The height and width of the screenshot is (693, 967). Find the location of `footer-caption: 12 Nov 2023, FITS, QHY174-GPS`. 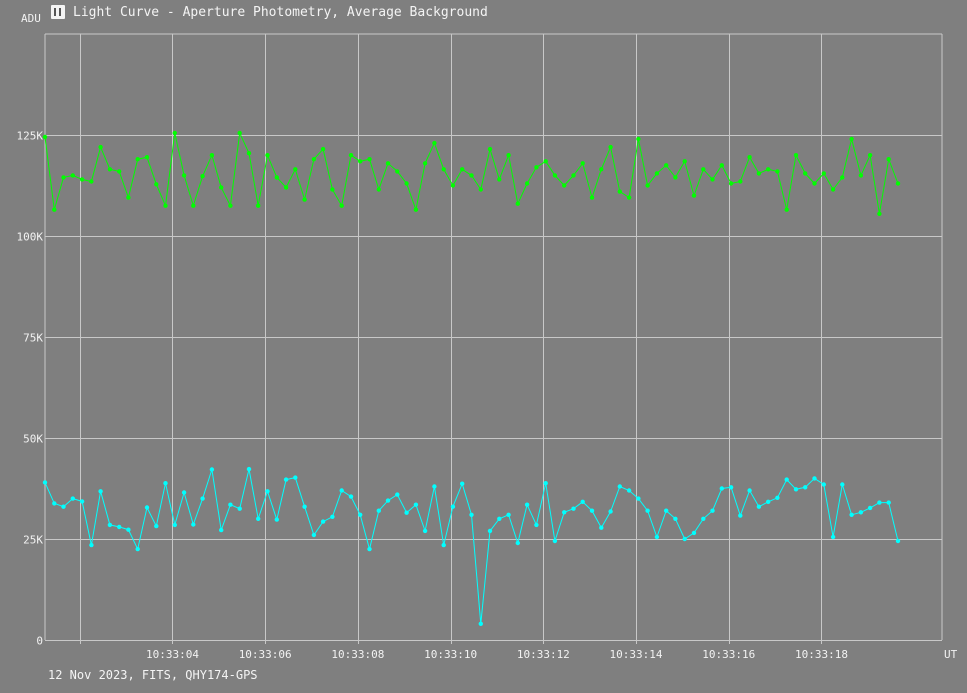

footer-caption: 12 Nov 2023, FITS, QHY174-GPS is located at coordinates (153, 675).